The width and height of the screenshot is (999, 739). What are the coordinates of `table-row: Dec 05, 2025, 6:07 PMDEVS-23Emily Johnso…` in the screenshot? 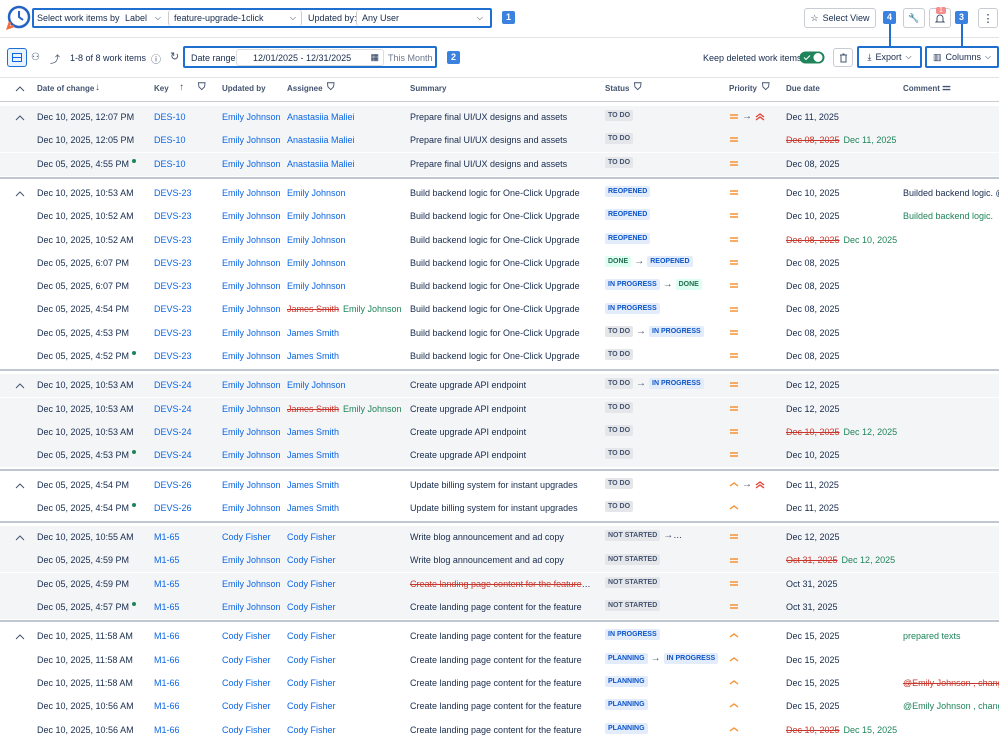 It's located at (499, 286).